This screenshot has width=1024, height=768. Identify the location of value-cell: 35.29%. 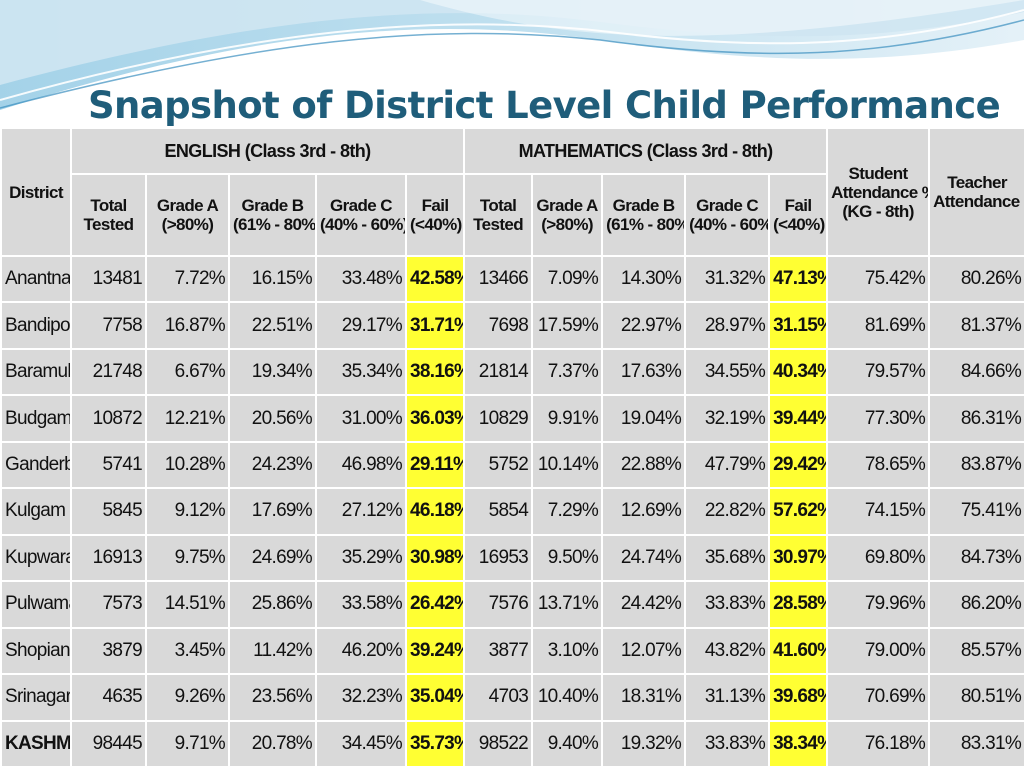
(361, 558).